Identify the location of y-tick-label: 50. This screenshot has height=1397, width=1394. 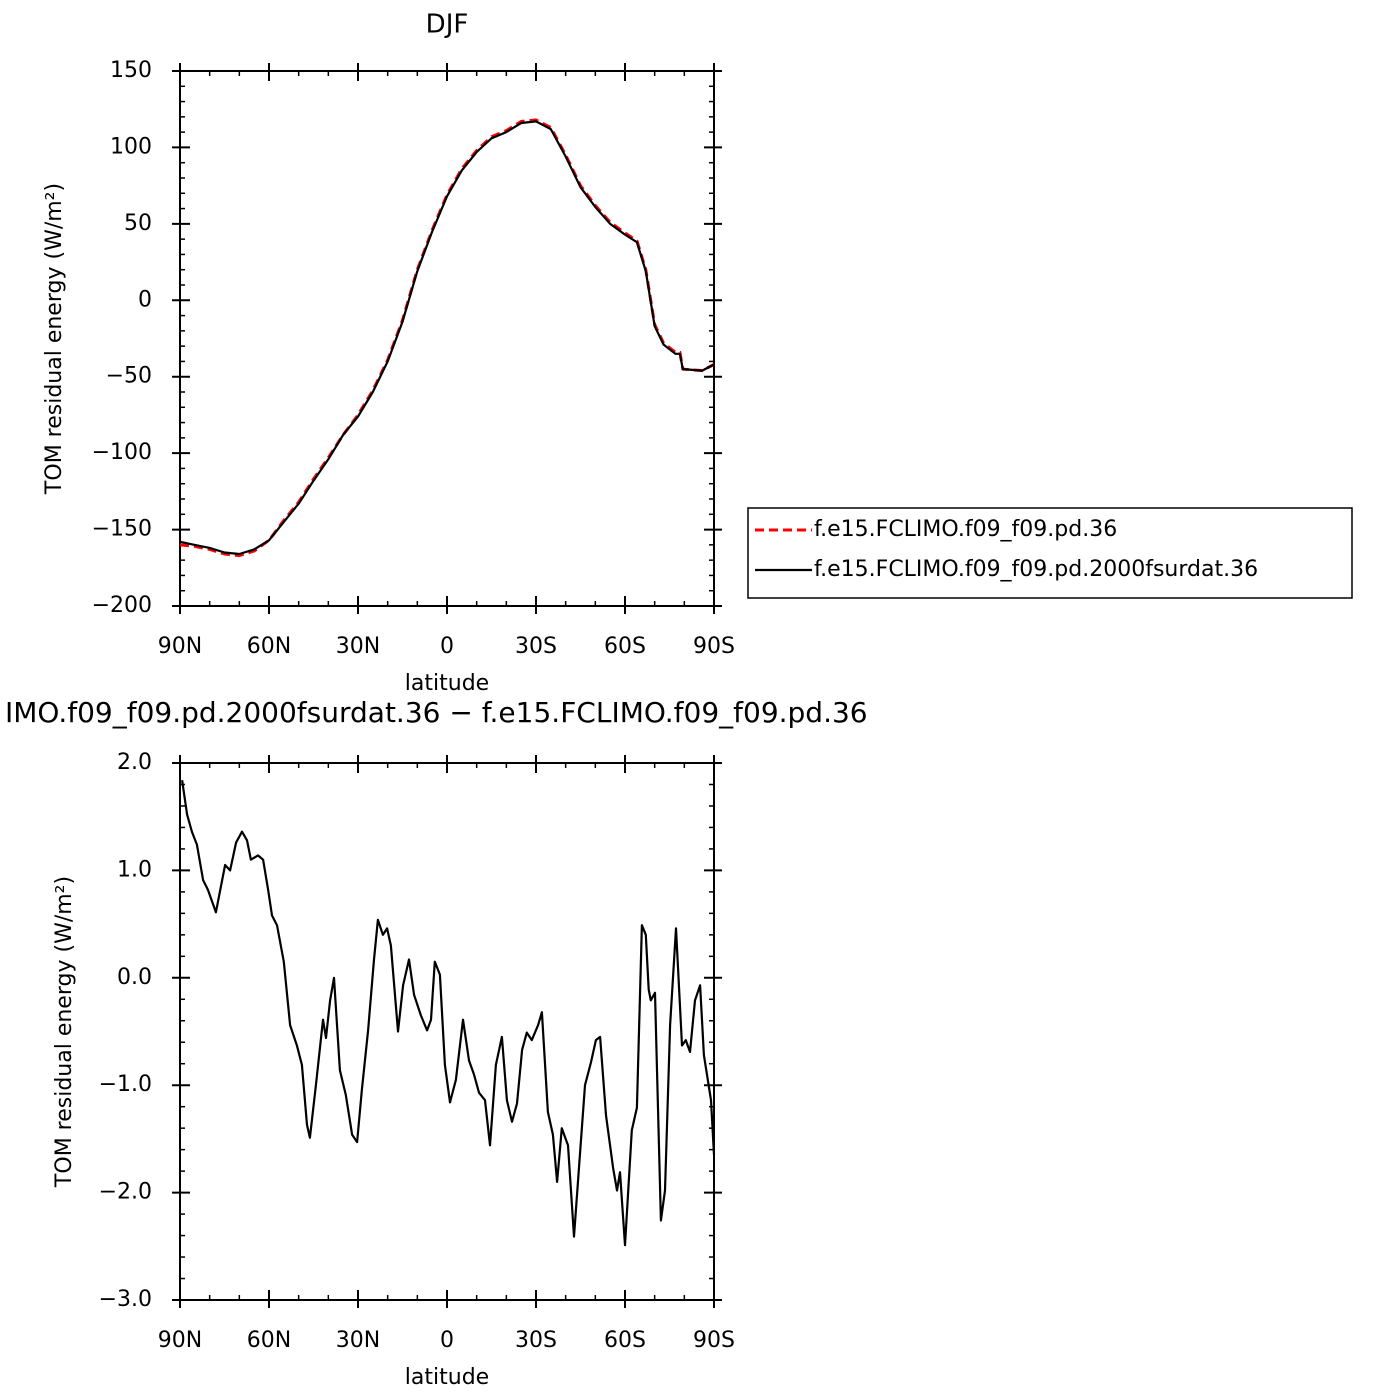
(138, 223).